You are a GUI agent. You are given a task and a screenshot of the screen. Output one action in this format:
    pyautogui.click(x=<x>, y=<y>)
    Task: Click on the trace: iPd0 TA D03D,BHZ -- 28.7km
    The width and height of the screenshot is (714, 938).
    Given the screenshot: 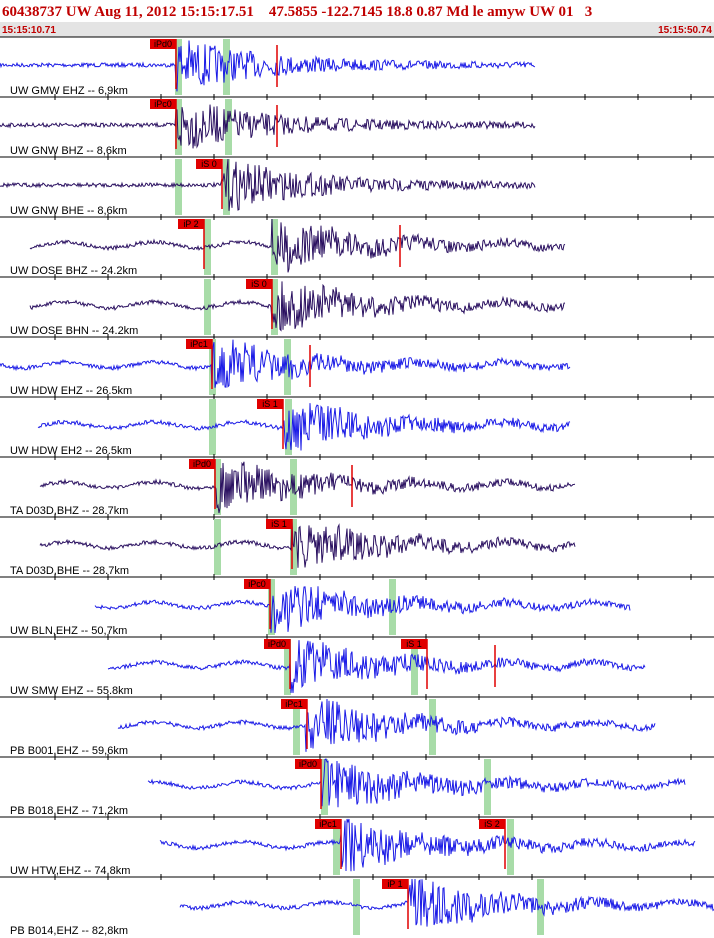 What is the action you would take?
    pyautogui.click(x=357, y=489)
    